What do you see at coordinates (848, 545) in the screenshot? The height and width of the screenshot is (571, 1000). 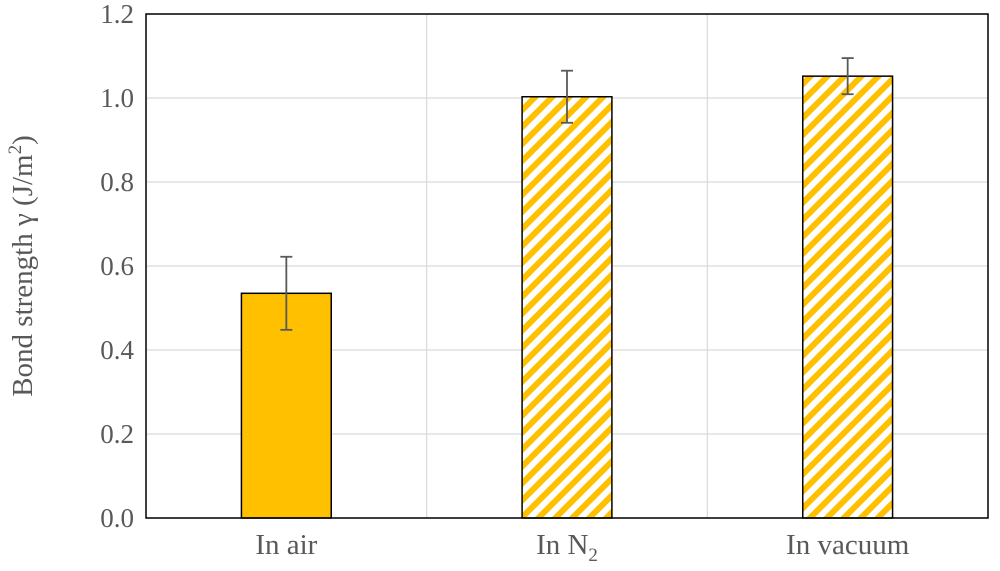 I see `x-category-label-2: In vacuum` at bounding box center [848, 545].